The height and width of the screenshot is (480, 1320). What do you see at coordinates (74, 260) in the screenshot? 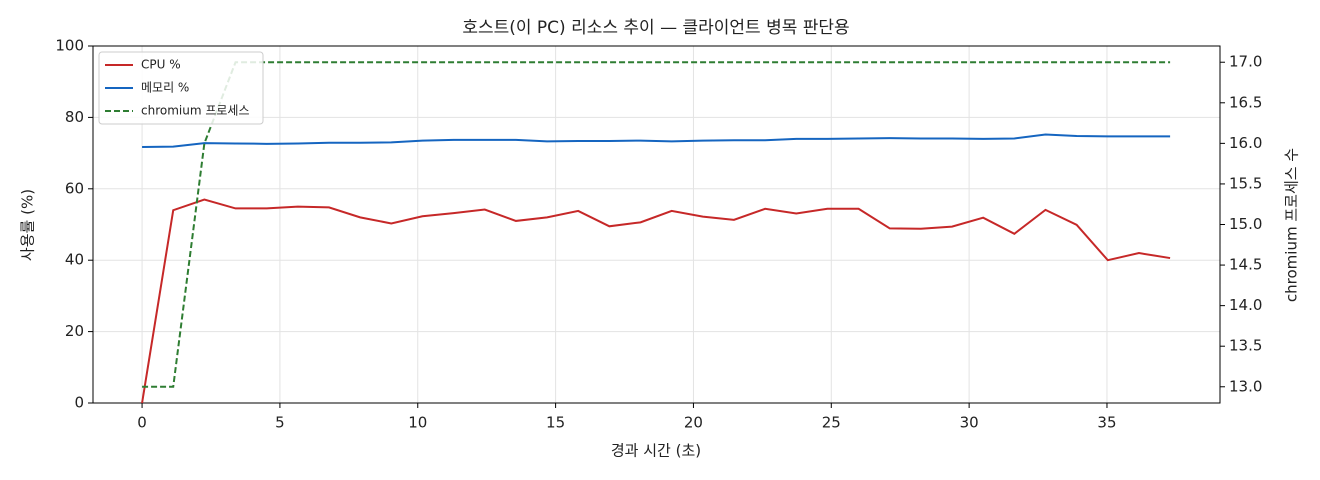
I see `y-tick-label: 40` at bounding box center [74, 260].